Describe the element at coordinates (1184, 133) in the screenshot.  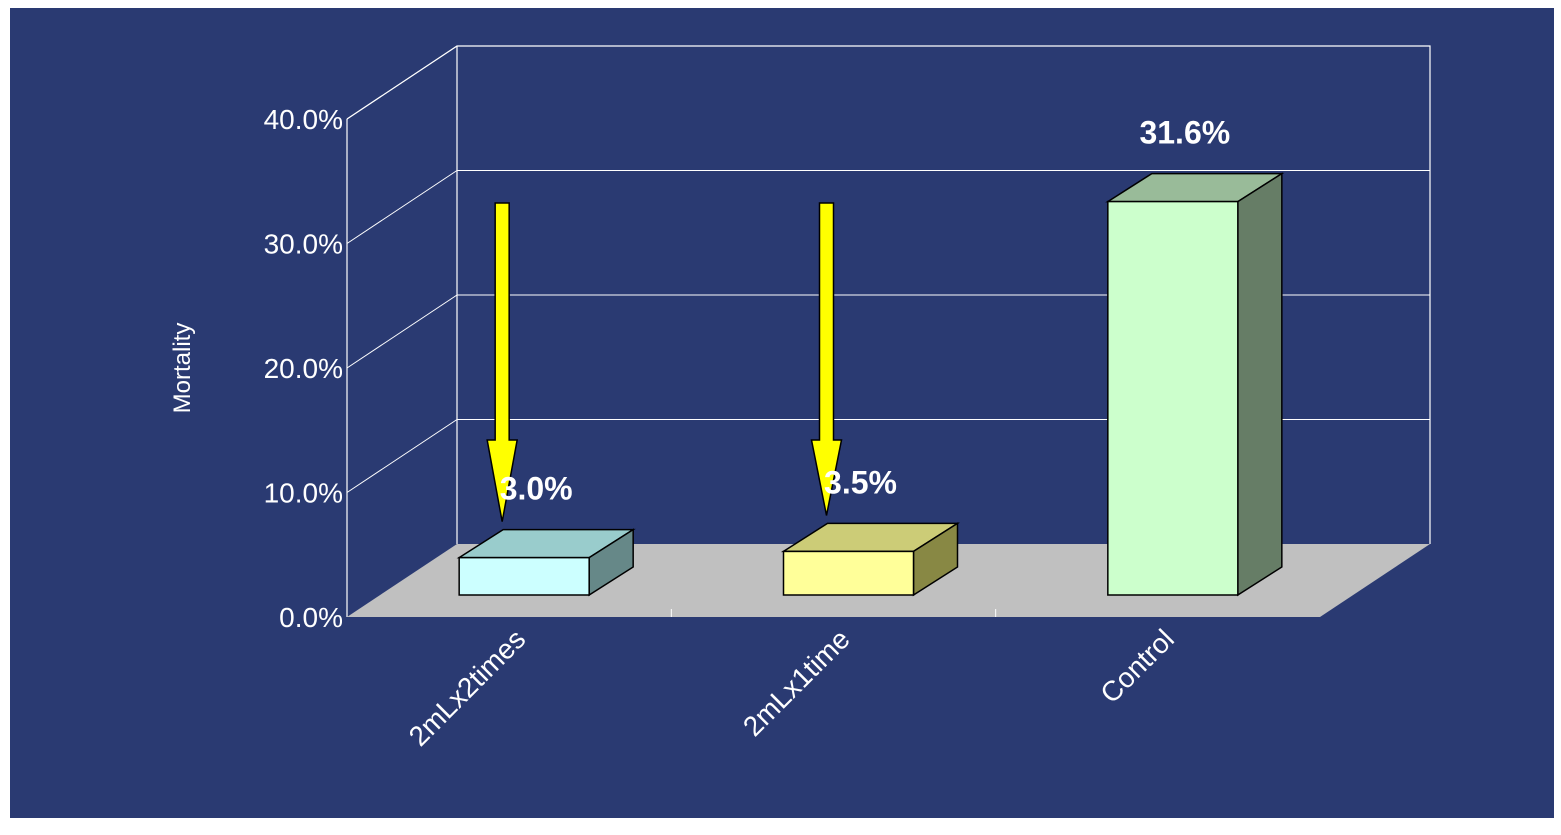
I see `data-label: 31.6%` at that location.